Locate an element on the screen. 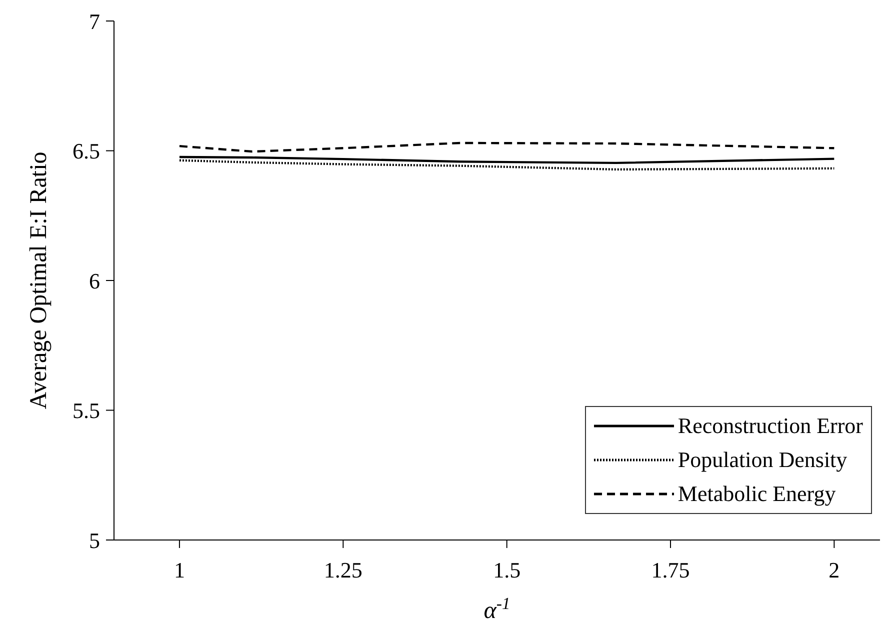  y-tick-label: 6 is located at coordinates (94, 281).